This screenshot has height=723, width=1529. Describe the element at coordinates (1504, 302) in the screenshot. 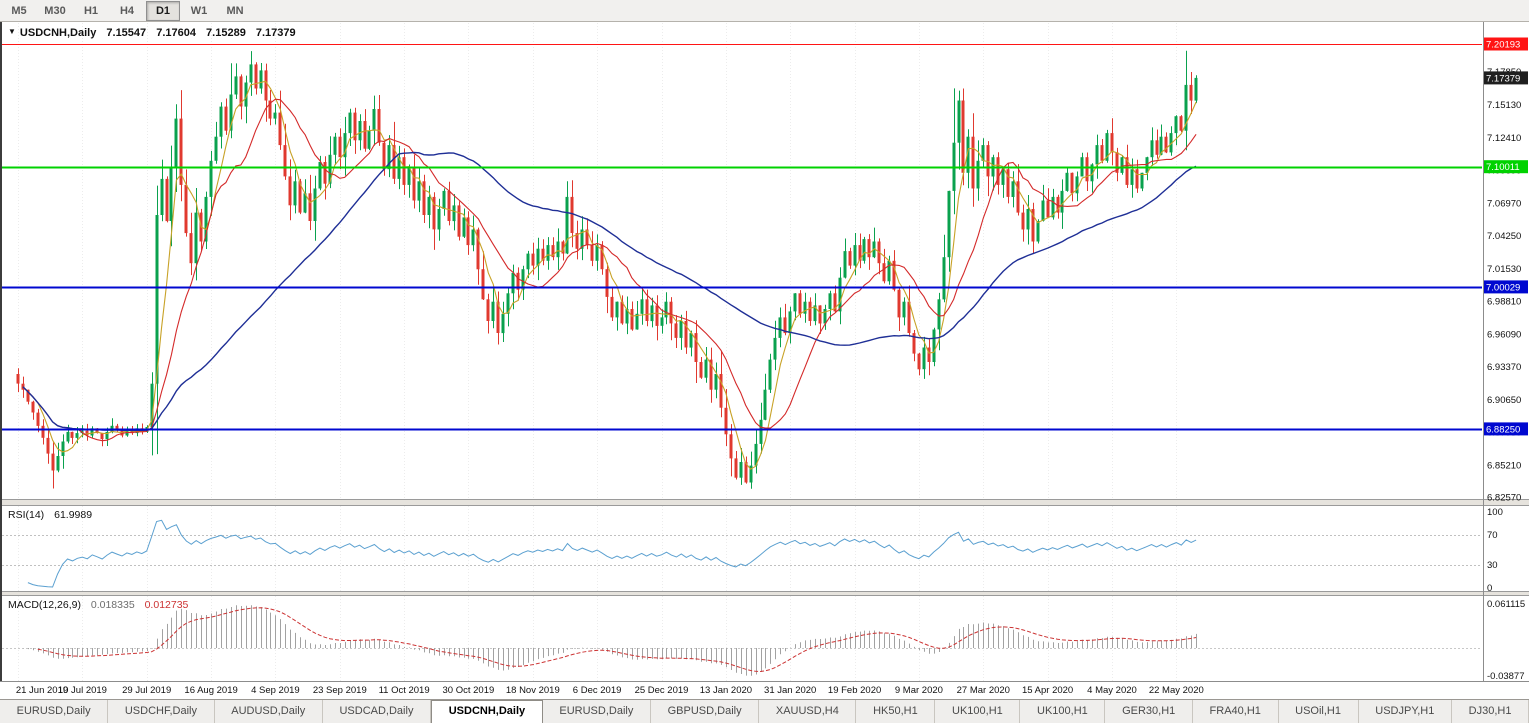

I see `svg-text: 6.98810` at that location.